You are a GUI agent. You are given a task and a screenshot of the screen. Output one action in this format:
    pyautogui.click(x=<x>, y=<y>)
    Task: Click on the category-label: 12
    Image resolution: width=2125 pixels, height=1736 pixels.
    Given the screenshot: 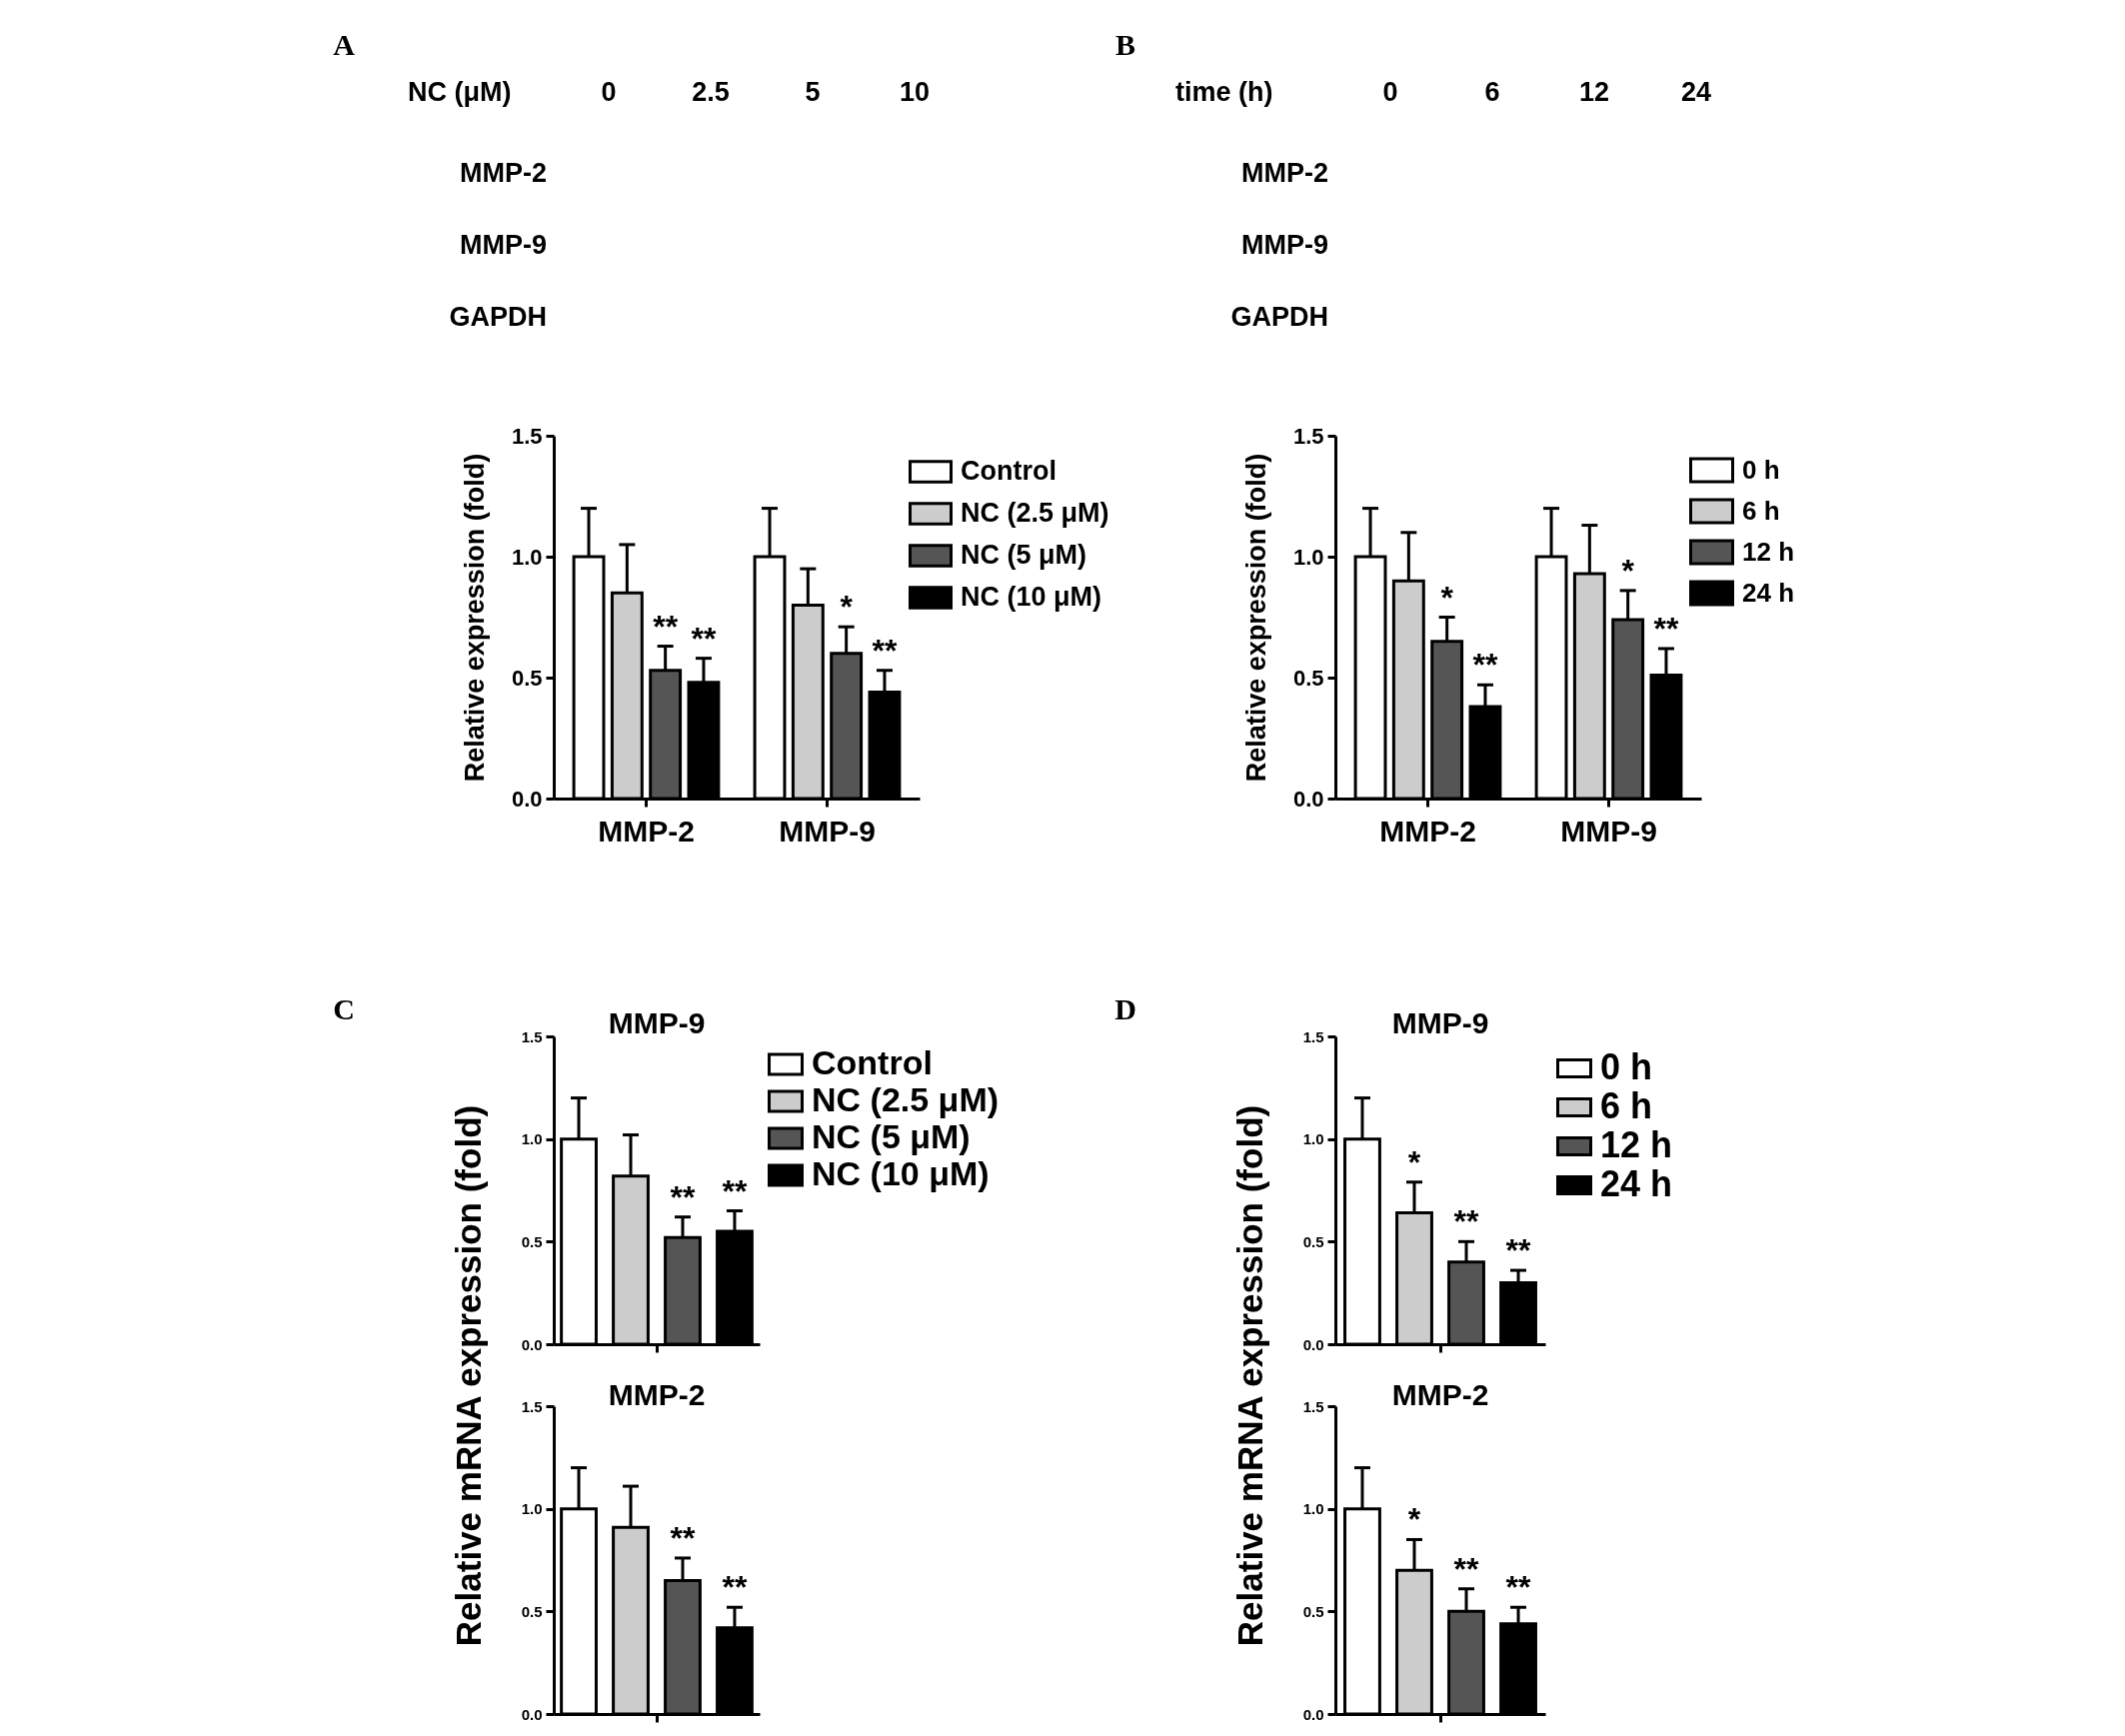 What is the action you would take?
    pyautogui.click(x=1594, y=92)
    